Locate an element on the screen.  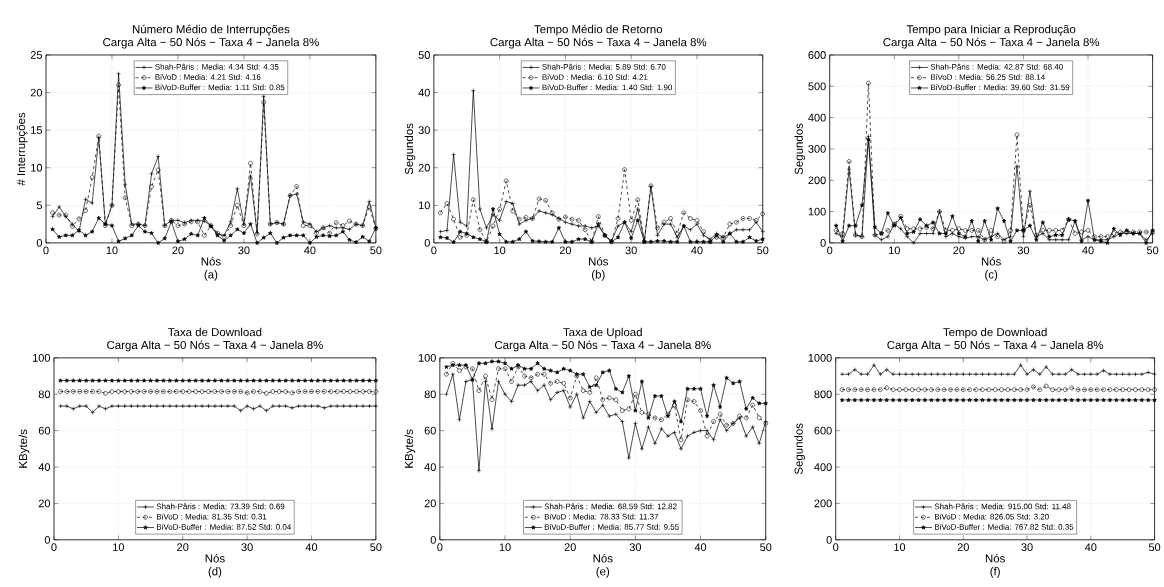
chart-title: Tempo de Download is located at coordinates (995, 333).